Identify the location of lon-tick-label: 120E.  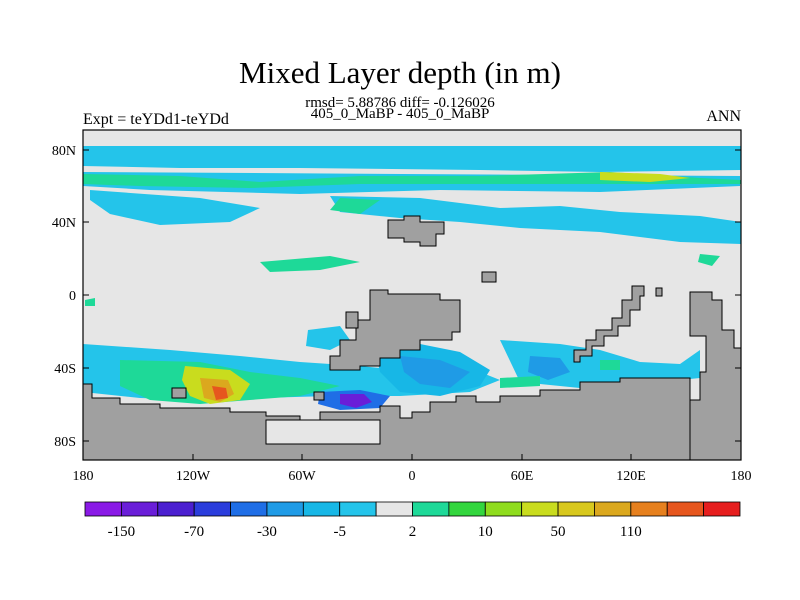
(631, 476).